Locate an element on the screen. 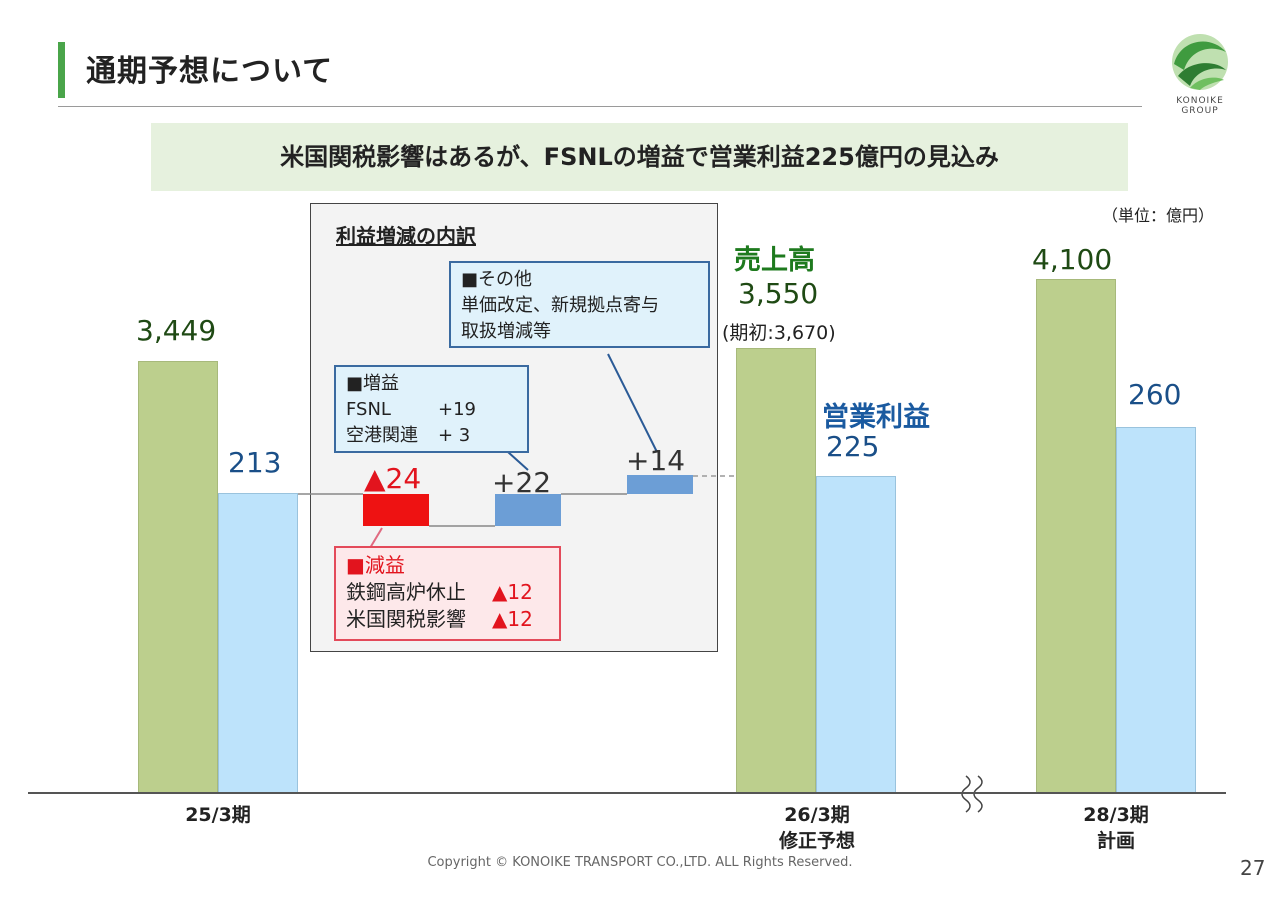 The image size is (1280, 905). x-label-26-3: 26/3期 修正予想 is located at coordinates (817, 828).